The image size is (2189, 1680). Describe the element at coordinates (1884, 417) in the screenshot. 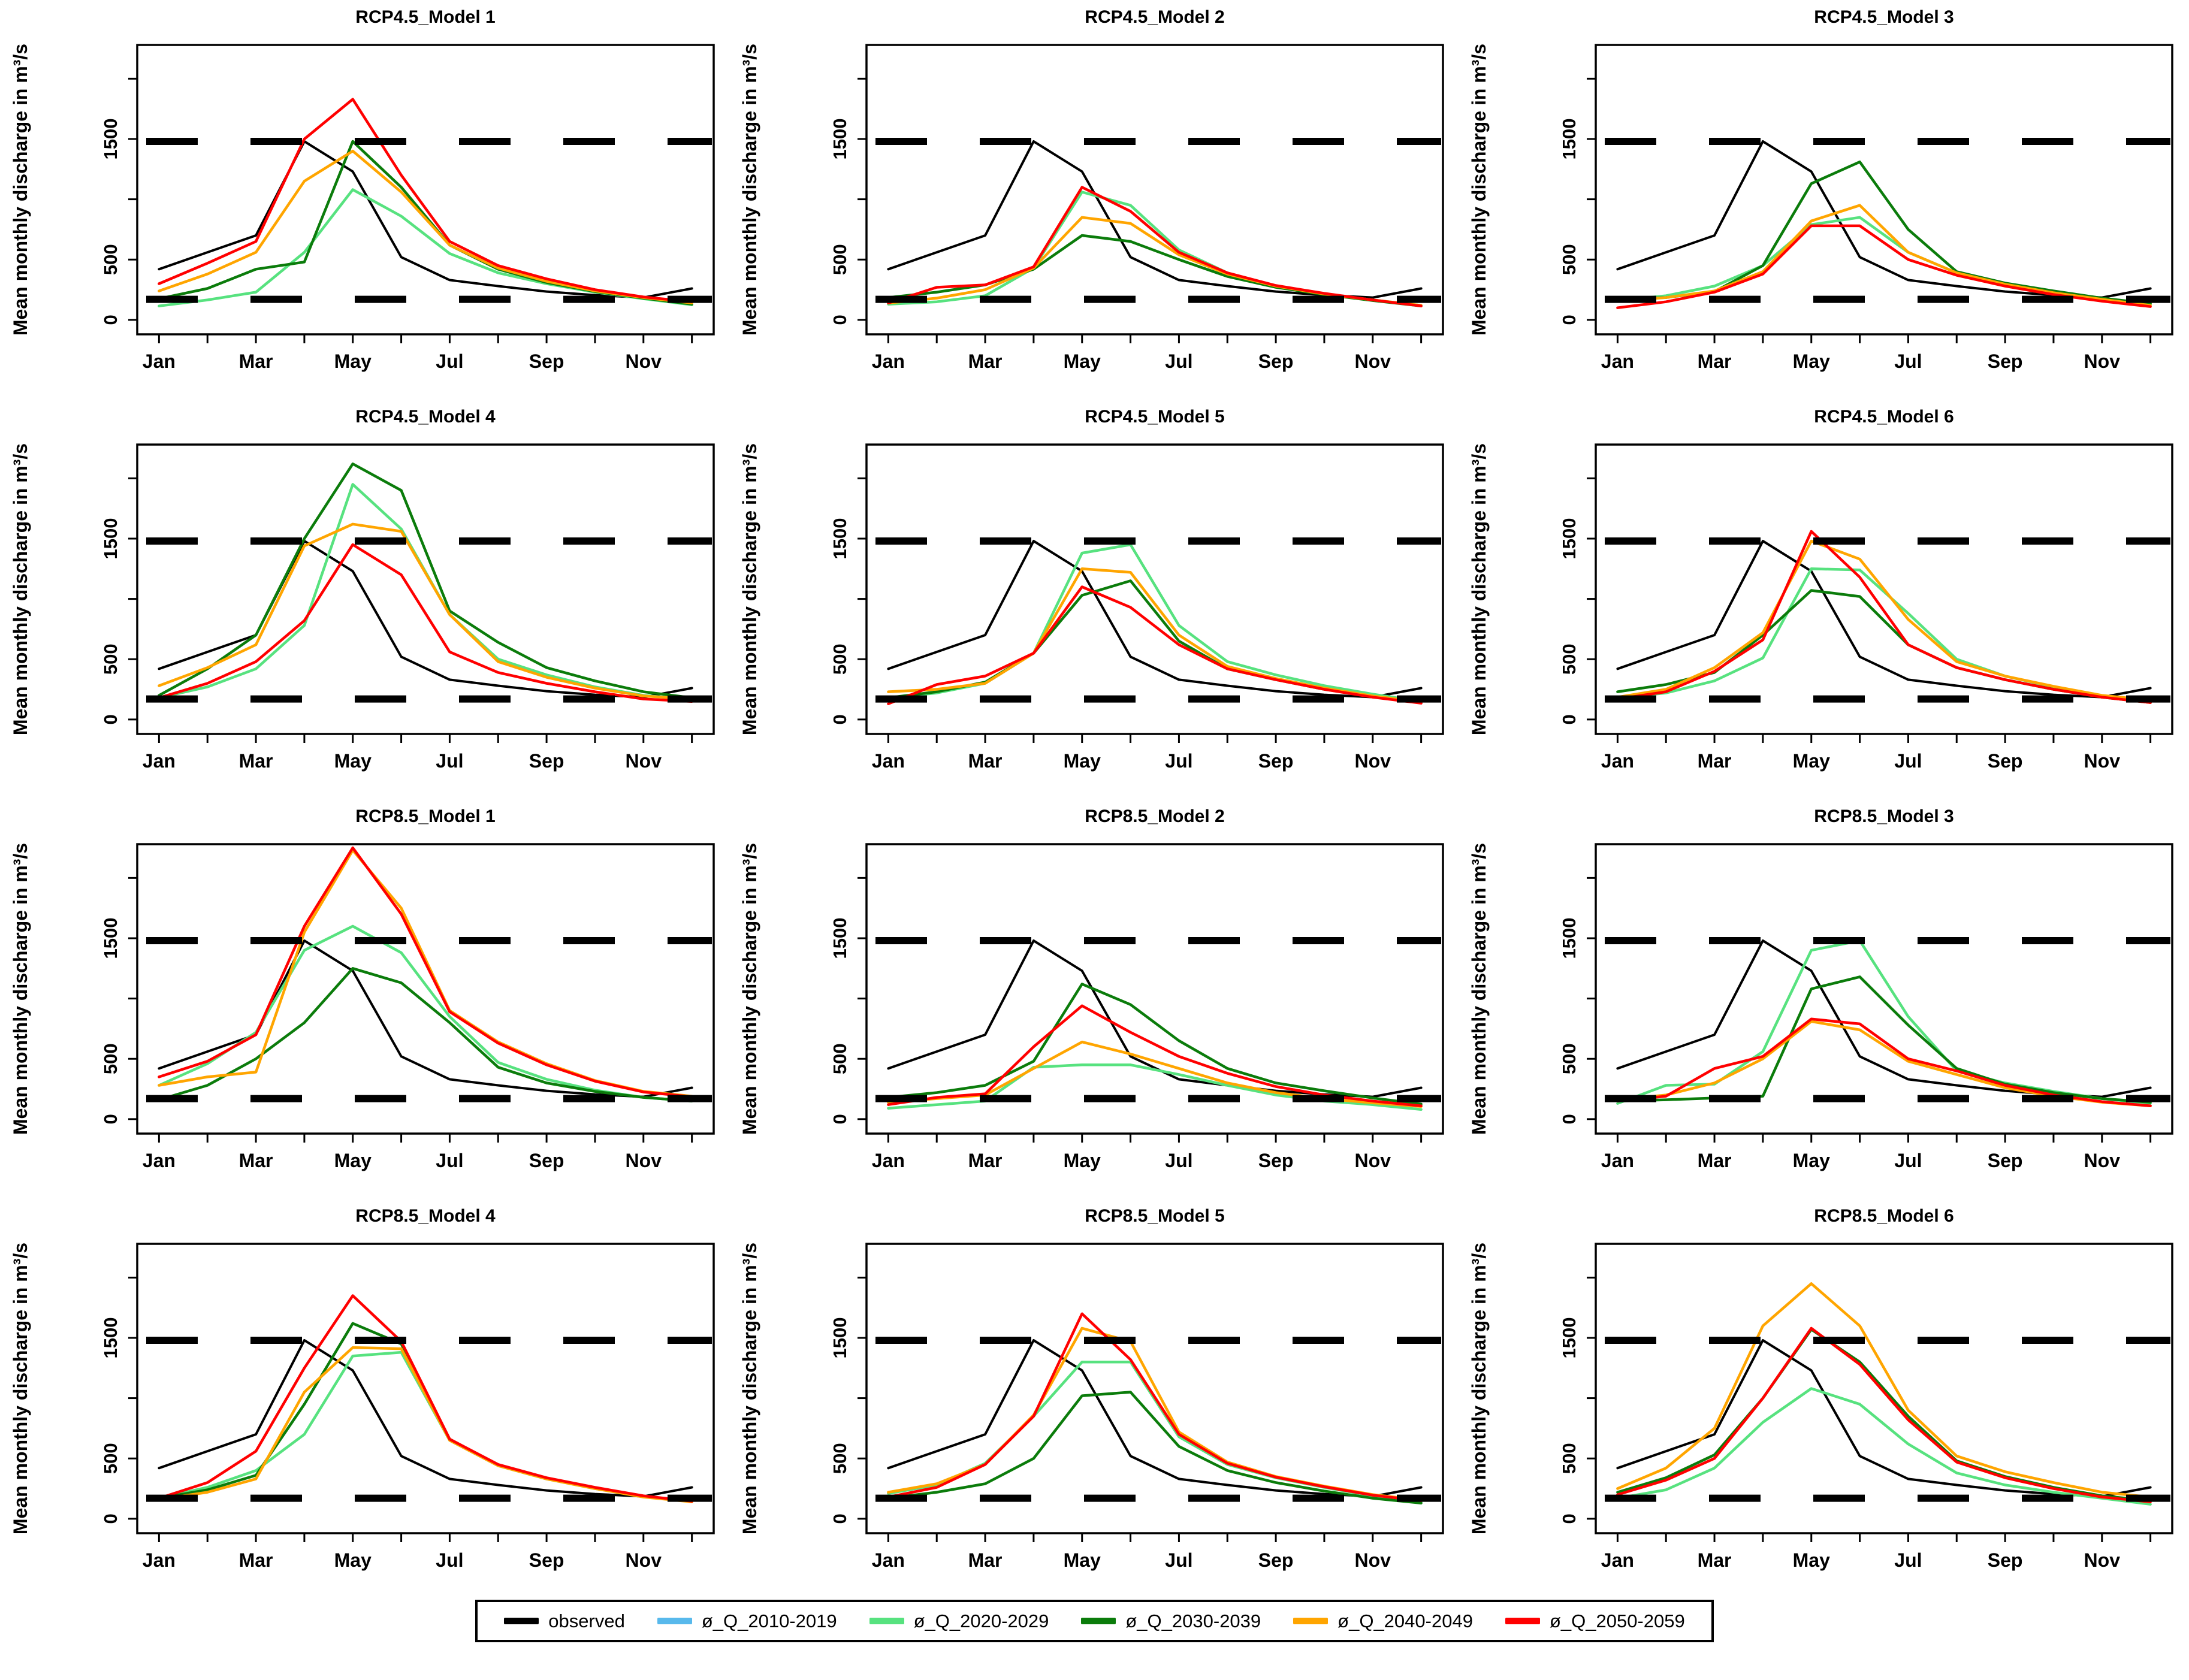

I see `panel-title: RCP4.5_Model 6` at that location.